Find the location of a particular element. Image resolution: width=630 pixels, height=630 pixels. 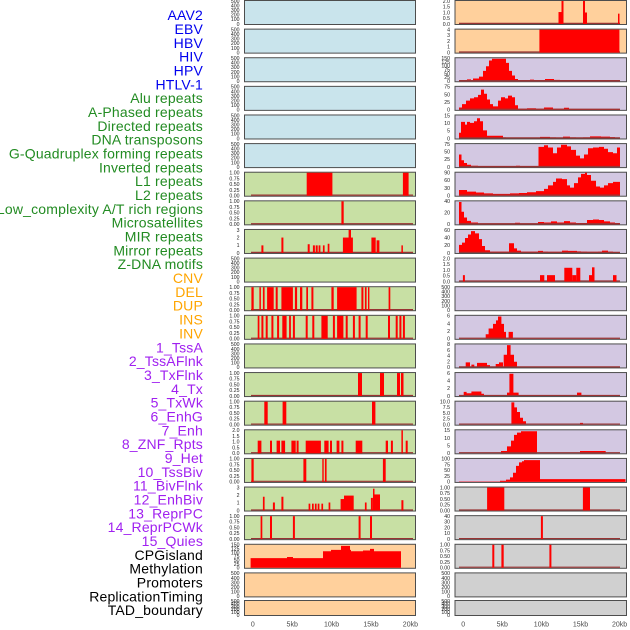

svg-text: AAV2 is located at coordinates (186, 15).